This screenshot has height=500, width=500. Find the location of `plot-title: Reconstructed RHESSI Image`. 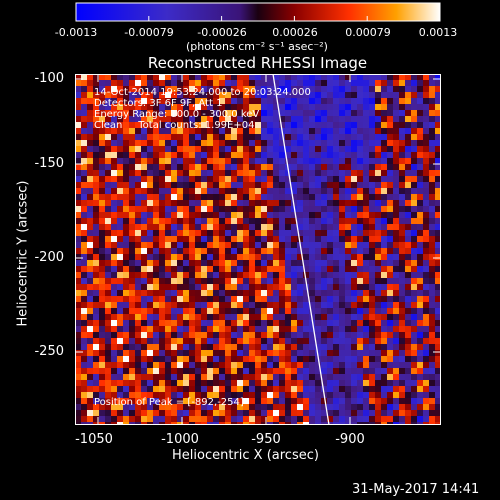

plot-title: Reconstructed RHESSI Image is located at coordinates (257, 63).